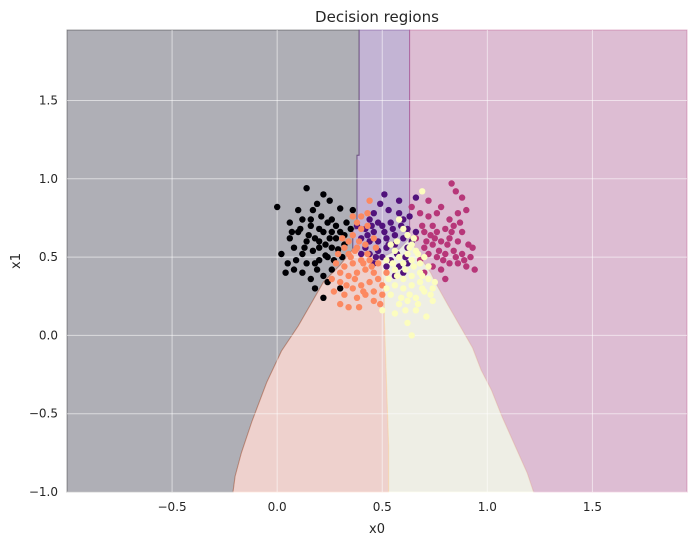  What do you see at coordinates (48, 335) in the screenshot?
I see `y-tick-label: 0.0` at bounding box center [48, 335].